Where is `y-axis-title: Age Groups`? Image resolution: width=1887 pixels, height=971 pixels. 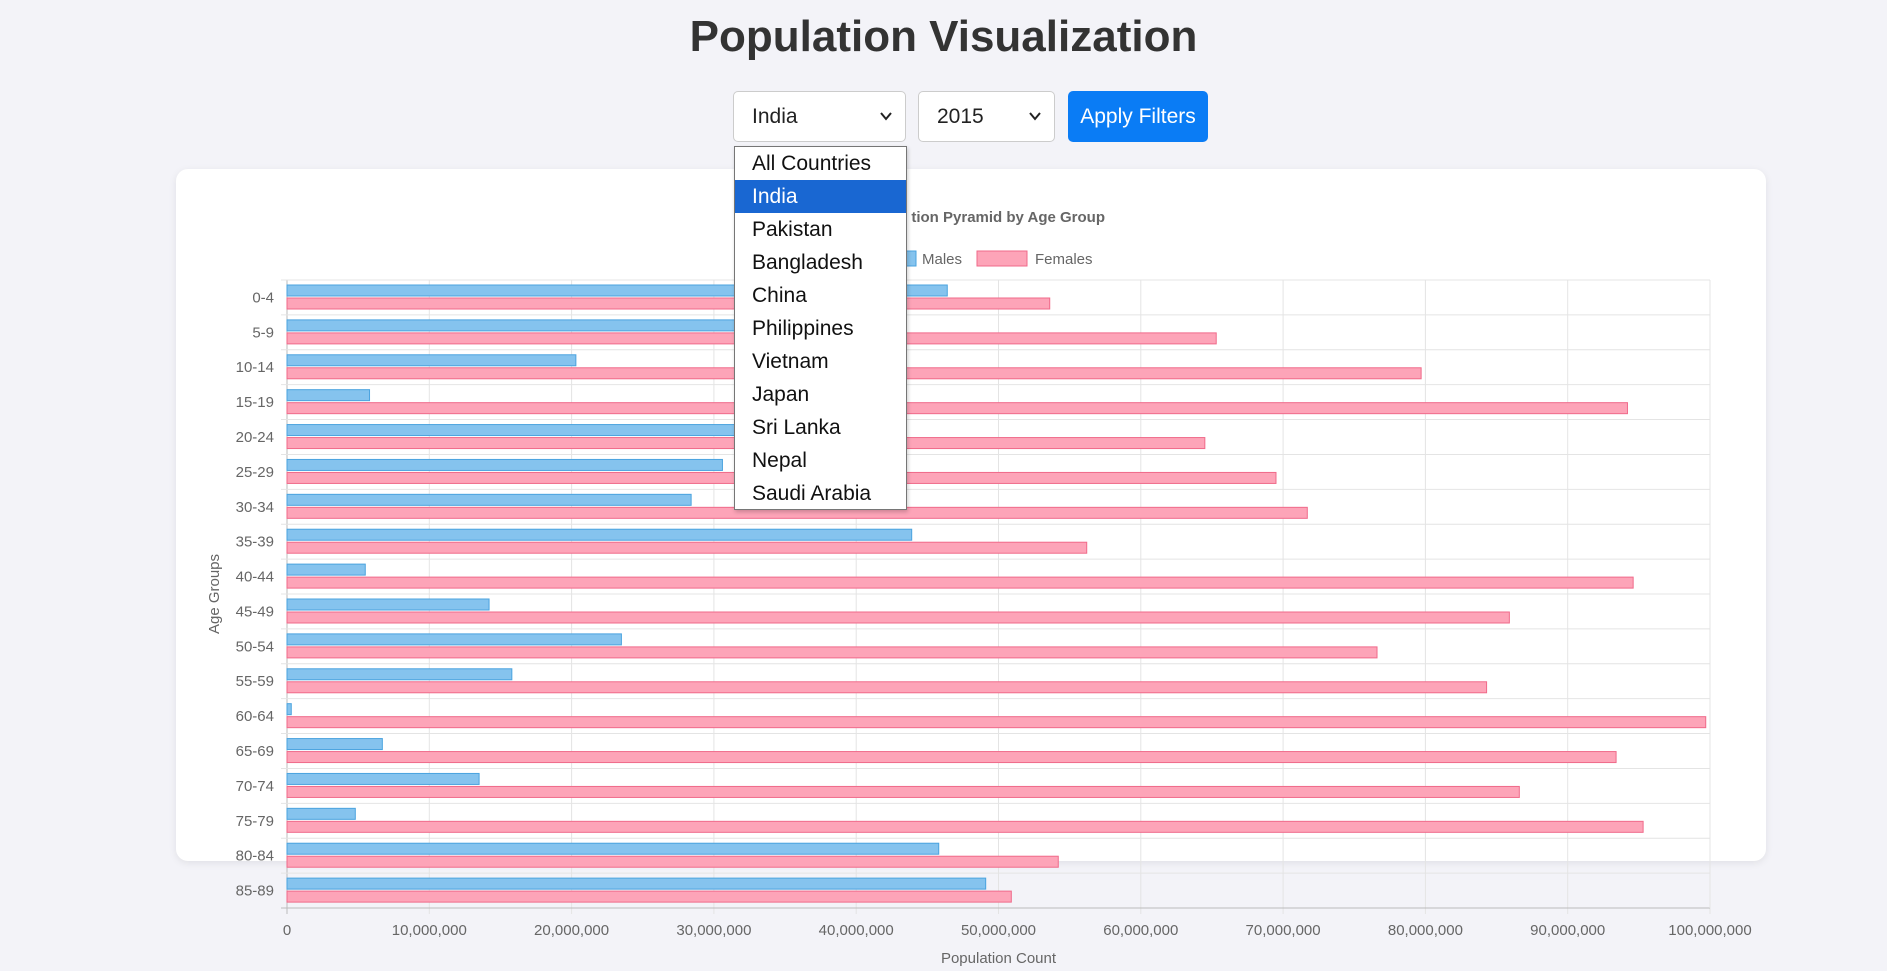
y-axis-title: Age Groups is located at coordinates (214, 594).